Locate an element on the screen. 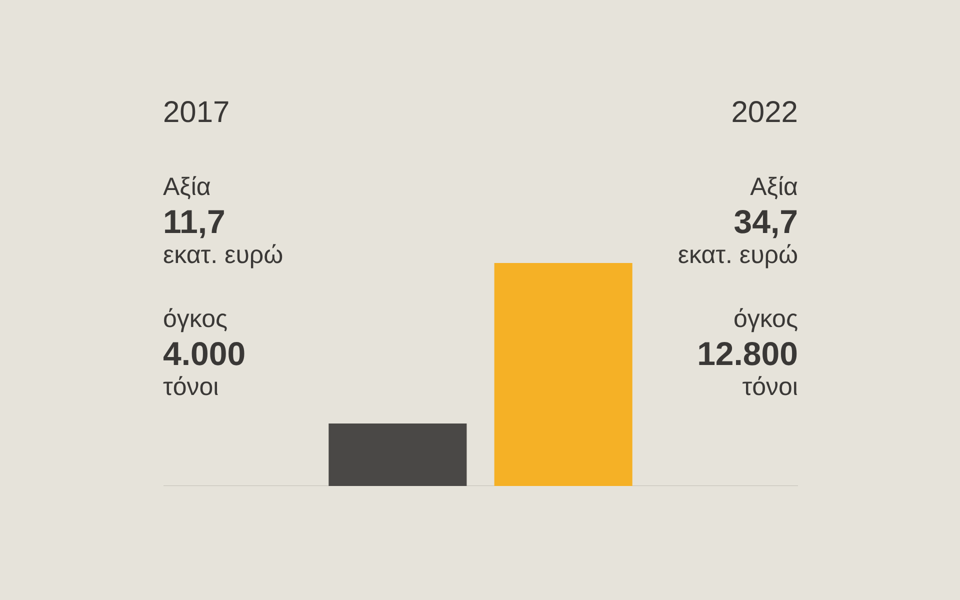 The width and height of the screenshot is (960, 600). x-tick-label: 2022 is located at coordinates (764, 112).